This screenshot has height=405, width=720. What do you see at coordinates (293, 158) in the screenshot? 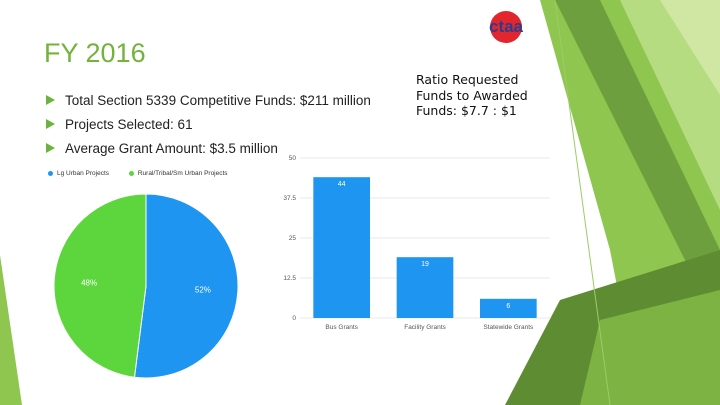
I see `y-tick-label: 50` at bounding box center [293, 158].